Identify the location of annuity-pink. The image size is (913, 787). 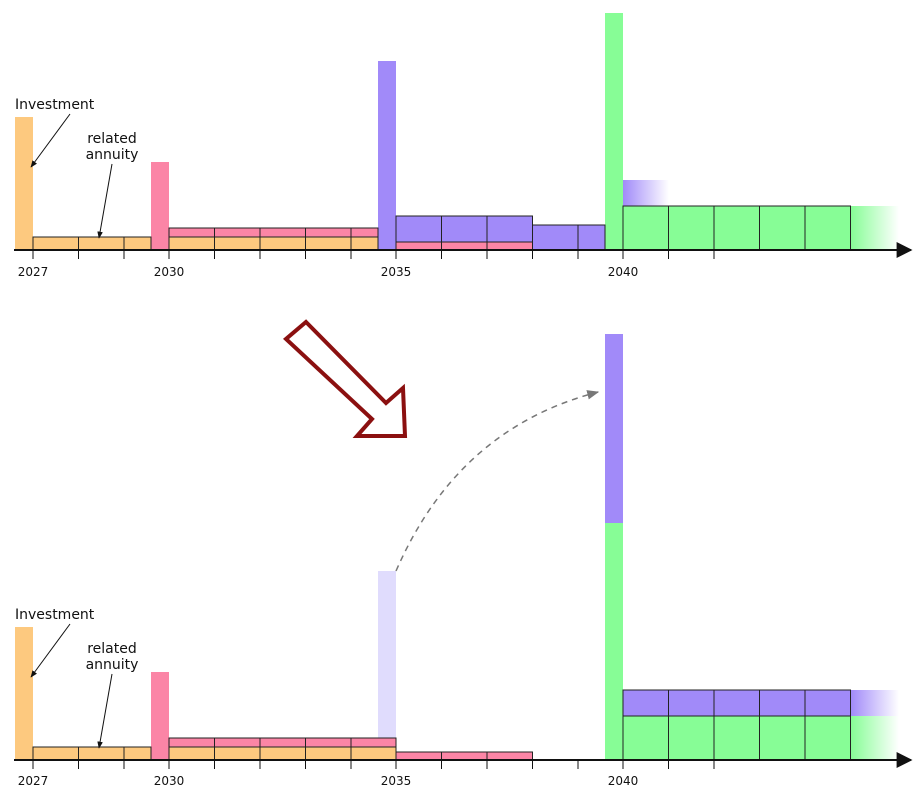
(350, 749).